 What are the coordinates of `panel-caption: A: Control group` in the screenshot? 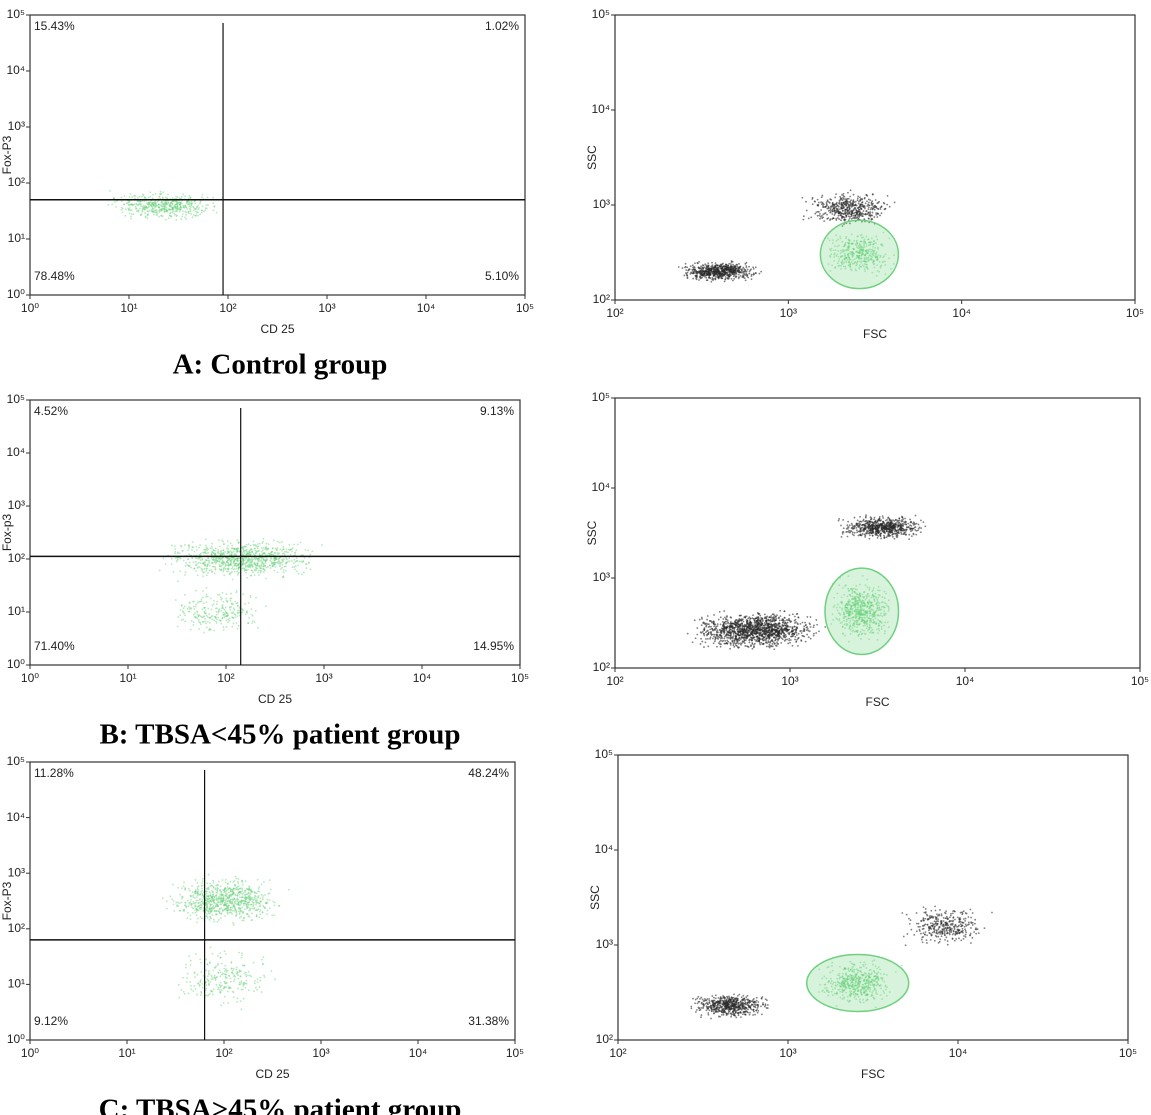 It's located at (280, 365).